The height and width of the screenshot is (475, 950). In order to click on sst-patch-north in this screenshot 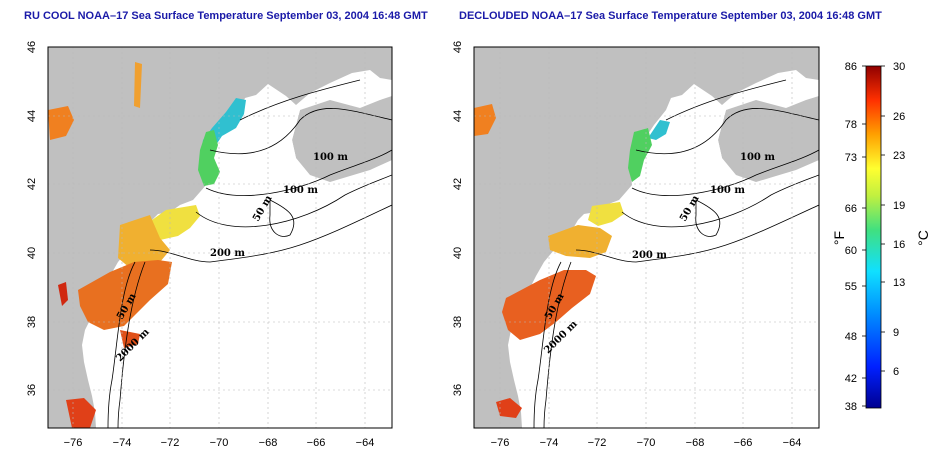, I will do `click(659, 130)`.